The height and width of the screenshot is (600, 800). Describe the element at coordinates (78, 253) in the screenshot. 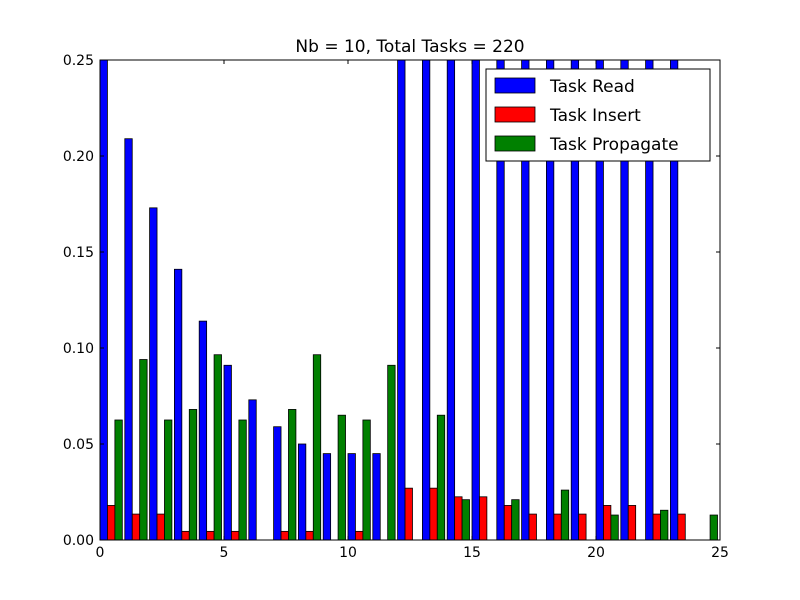

I see `y-tick-label: 0.15` at that location.